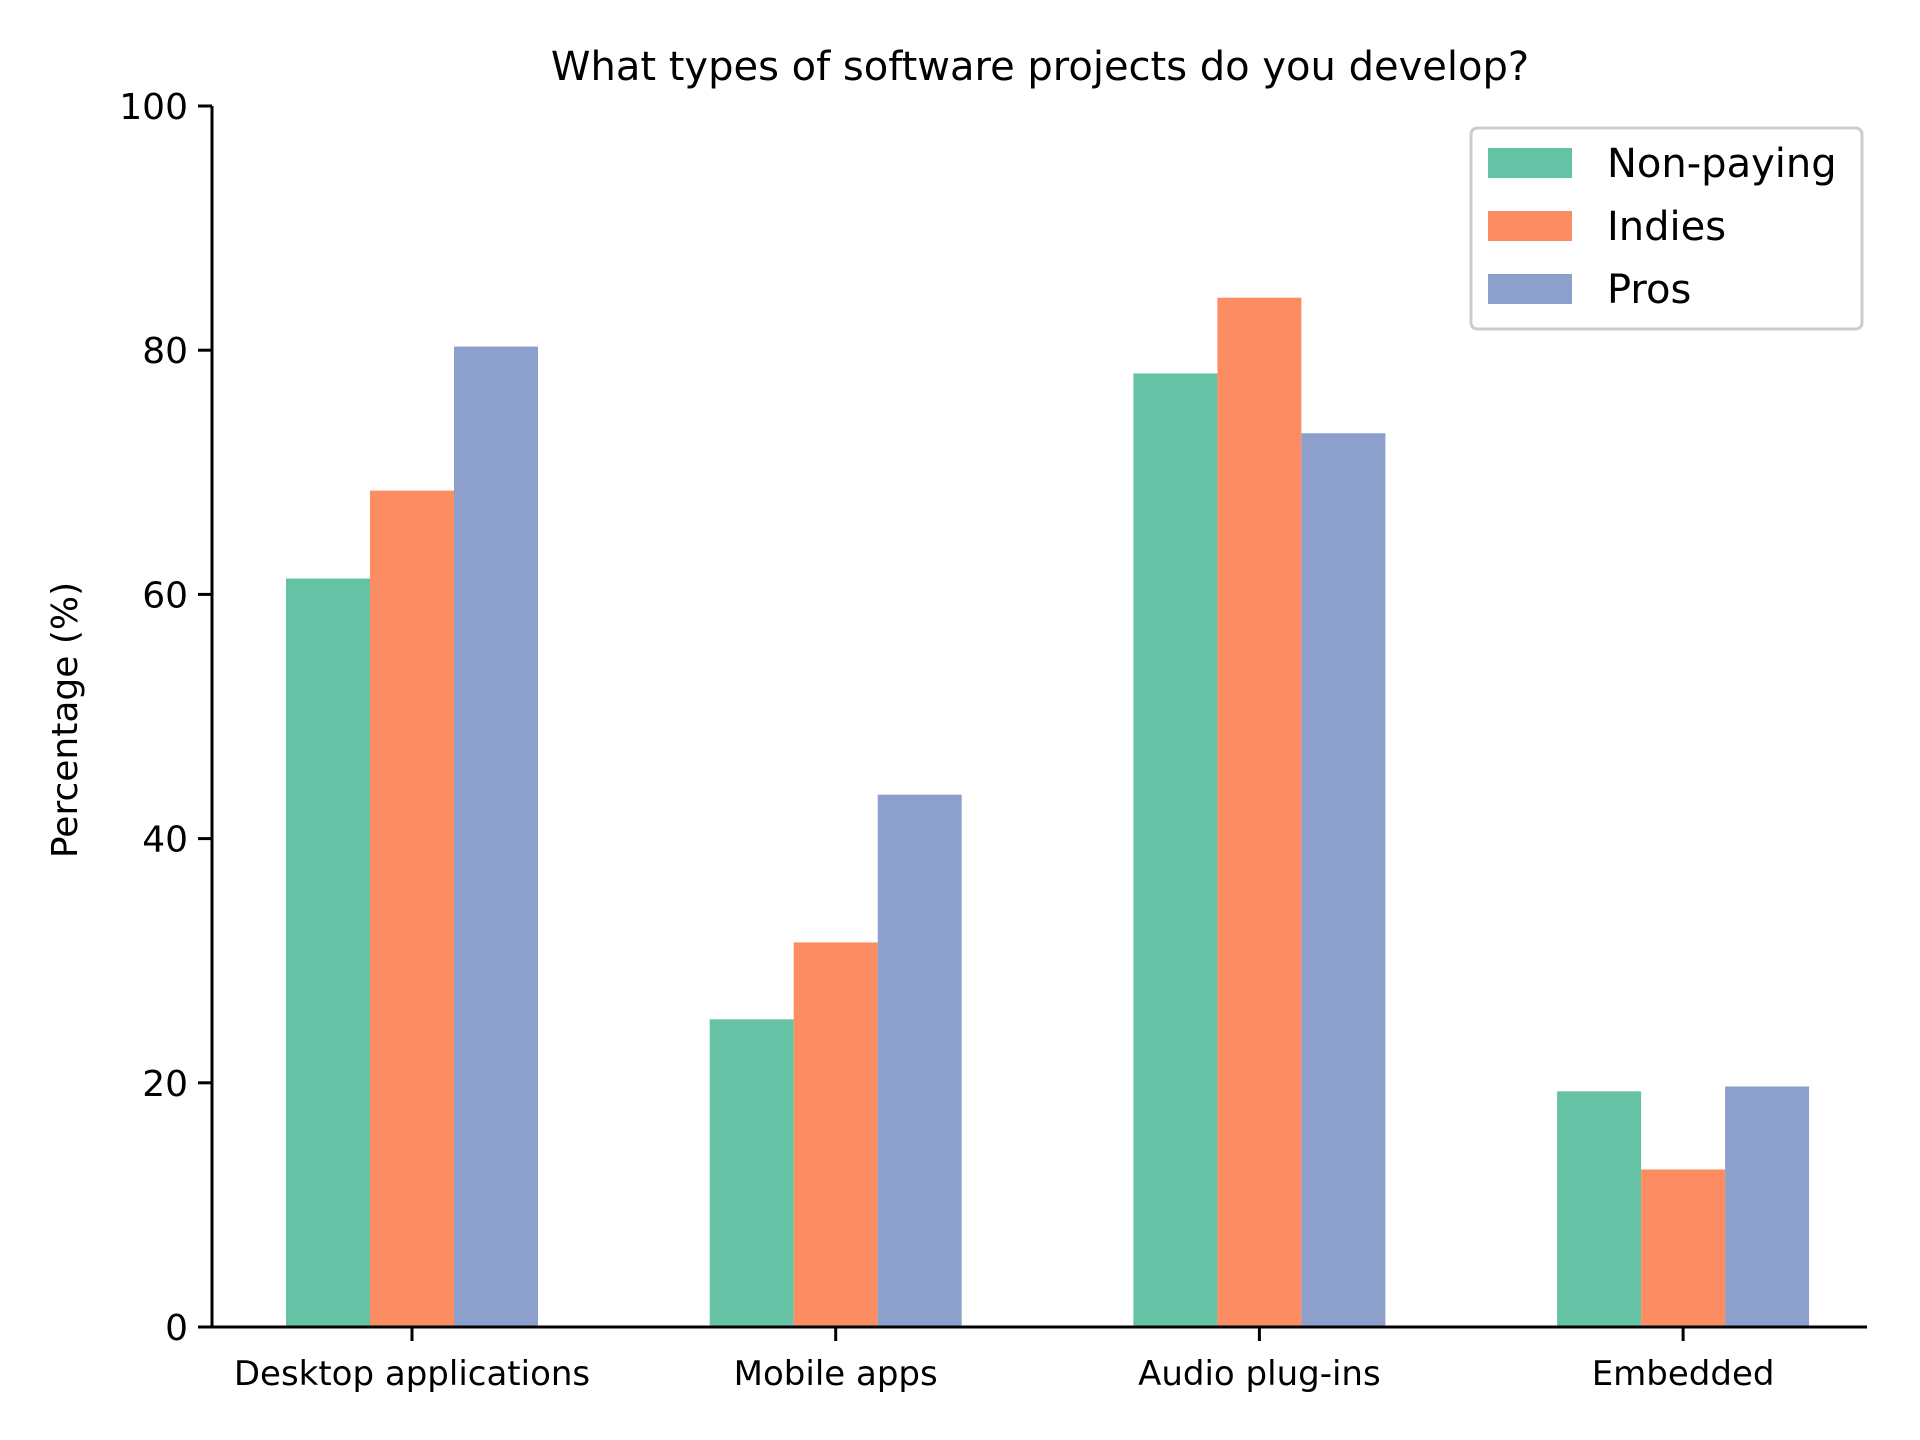  Describe the element at coordinates (165, 595) in the screenshot. I see `y-tick-label: 60` at that location.